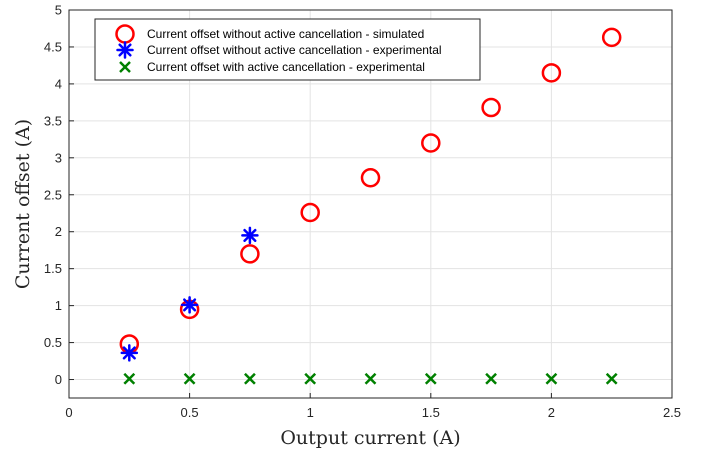  I want to click on x-axis-label: Output current (A), so click(370, 438).